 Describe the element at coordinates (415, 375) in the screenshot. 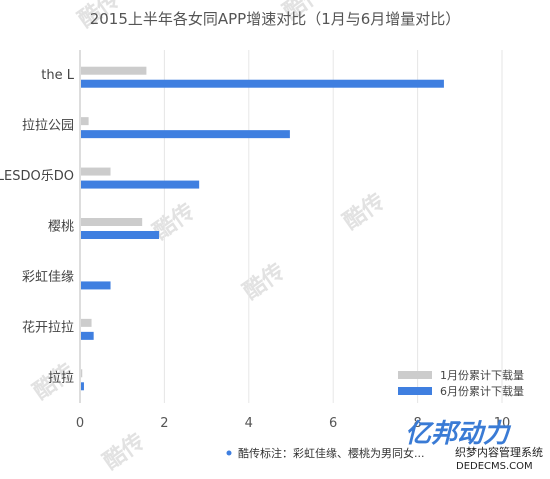

I see `legend-swatch-jan` at that location.